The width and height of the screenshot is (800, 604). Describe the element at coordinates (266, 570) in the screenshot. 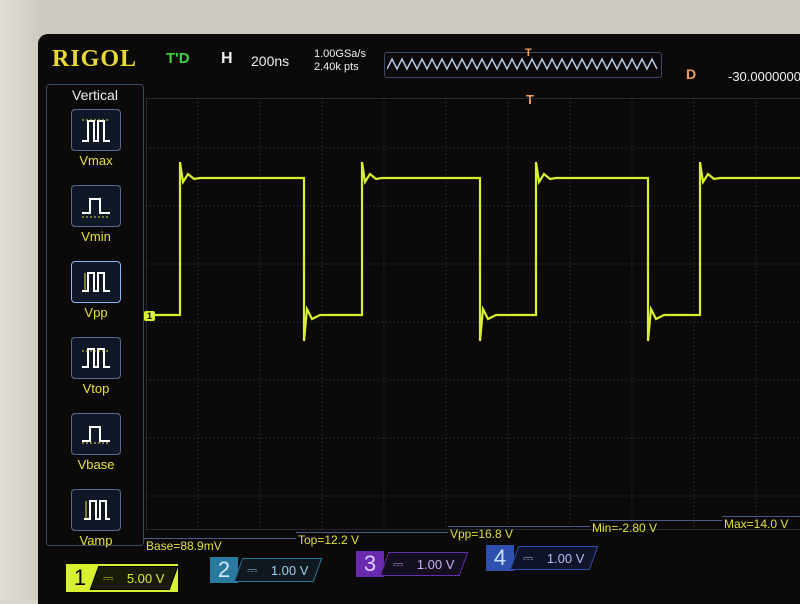

I see `channel-2-settings: 2 ⎓ 1.00 V` at that location.